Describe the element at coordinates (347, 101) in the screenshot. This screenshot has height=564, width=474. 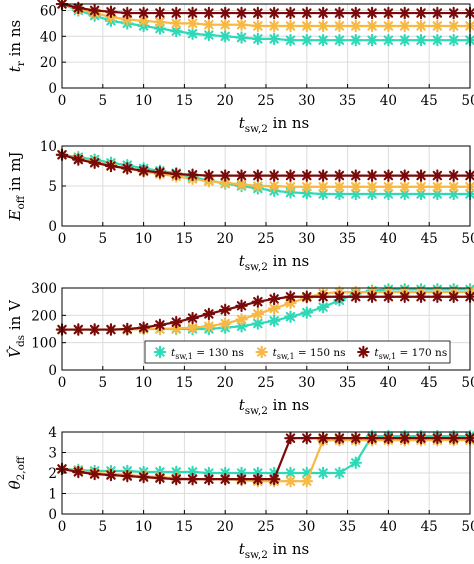
I see `x-tick-label: 35` at that location.